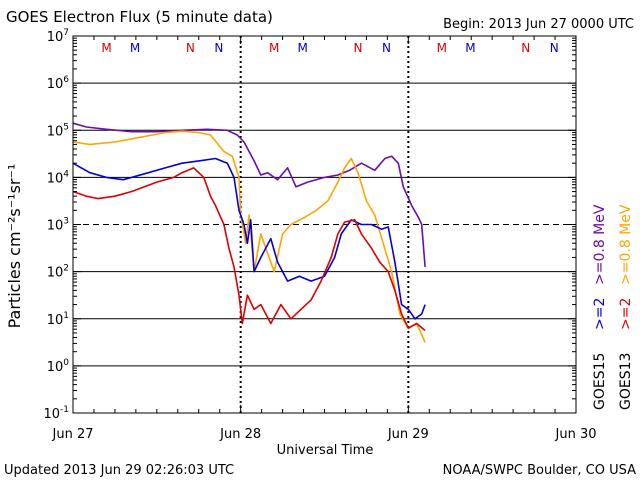 The width and height of the screenshot is (640, 480). Describe the element at coordinates (58, 319) in the screenshot. I see `y-tick-label: 10¹` at that location.